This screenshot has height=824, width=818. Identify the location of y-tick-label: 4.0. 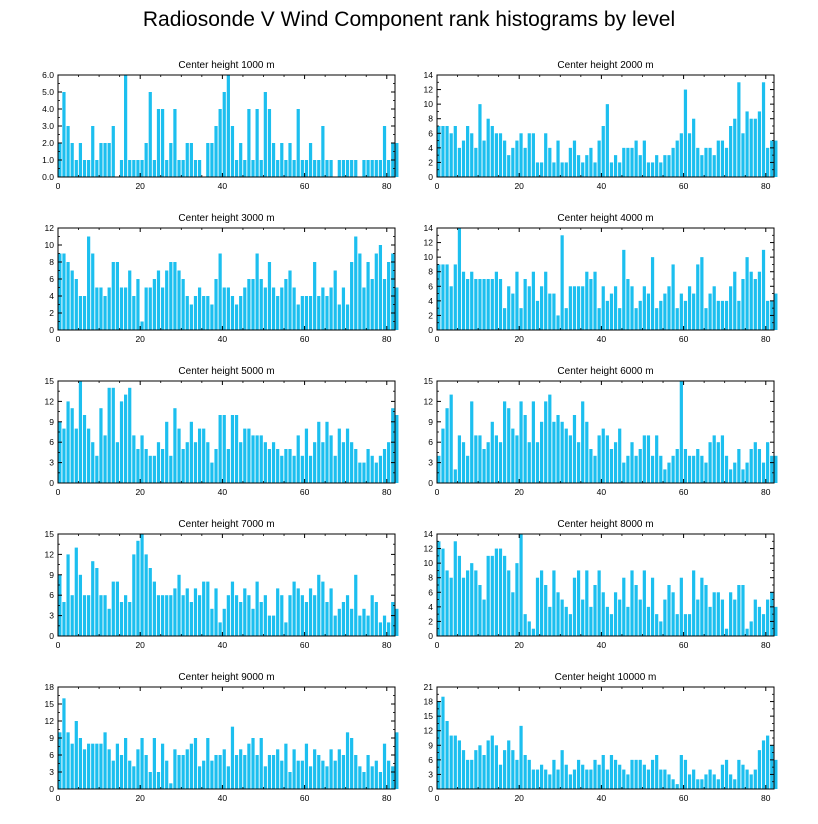
(48, 109).